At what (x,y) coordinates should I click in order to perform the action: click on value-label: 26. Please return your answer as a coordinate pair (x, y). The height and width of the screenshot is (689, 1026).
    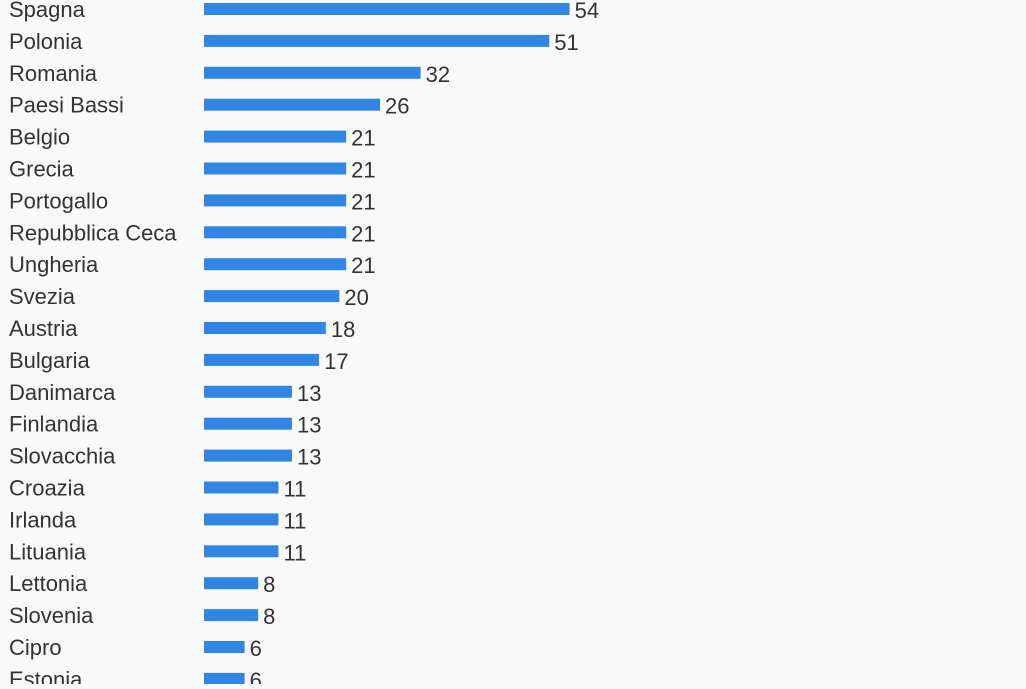
    Looking at the image, I should click on (397, 106).